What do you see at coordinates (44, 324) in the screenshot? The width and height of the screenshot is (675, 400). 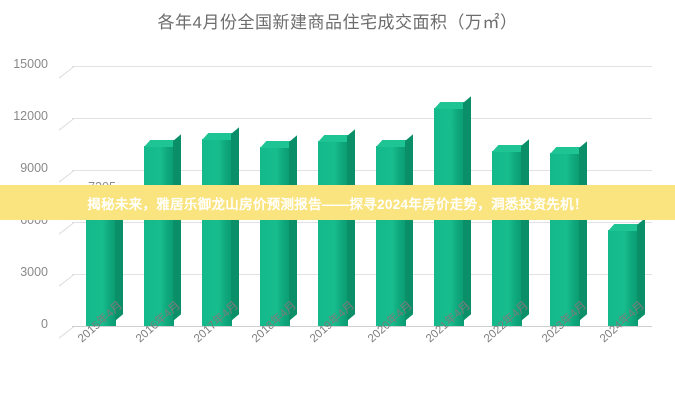 I see `y-axis-tick-label: 0` at bounding box center [44, 324].